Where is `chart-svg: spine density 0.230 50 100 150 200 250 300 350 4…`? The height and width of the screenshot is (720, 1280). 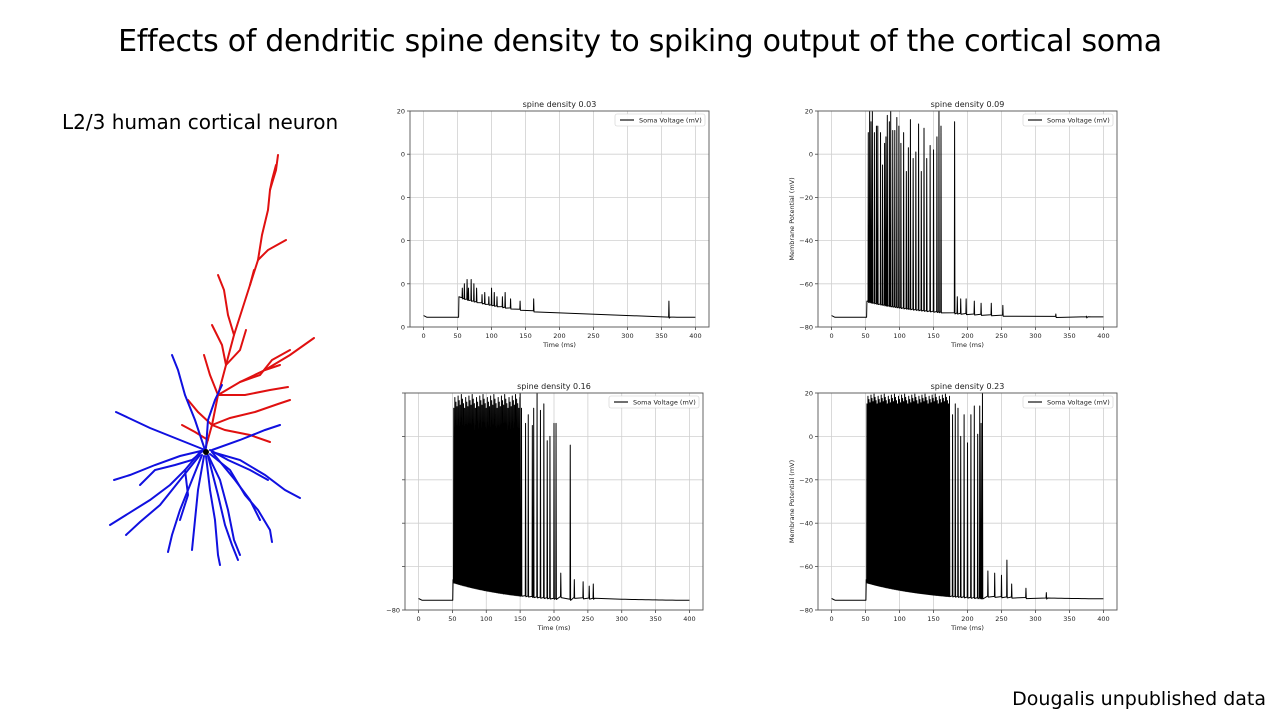
chart-svg: spine density 0.230 50 100 150 200 250 300 350 4… is located at coordinates (953, 507).